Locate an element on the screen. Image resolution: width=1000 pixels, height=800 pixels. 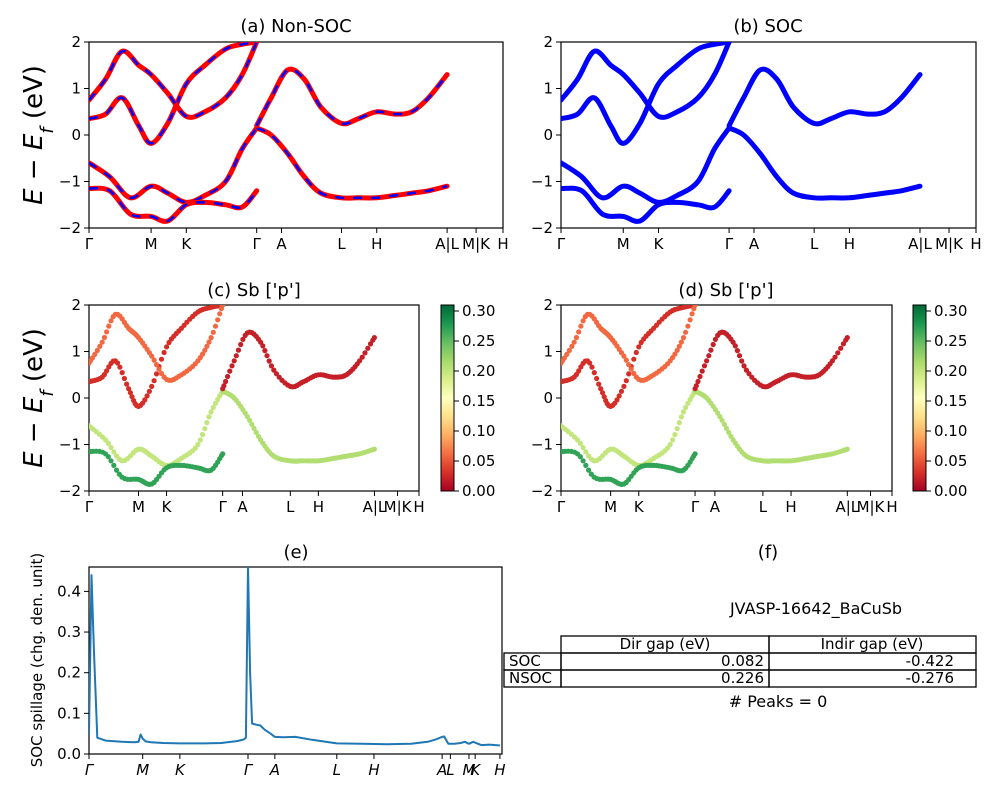
y-tick-label: 0.0 is located at coordinates (69, 754).